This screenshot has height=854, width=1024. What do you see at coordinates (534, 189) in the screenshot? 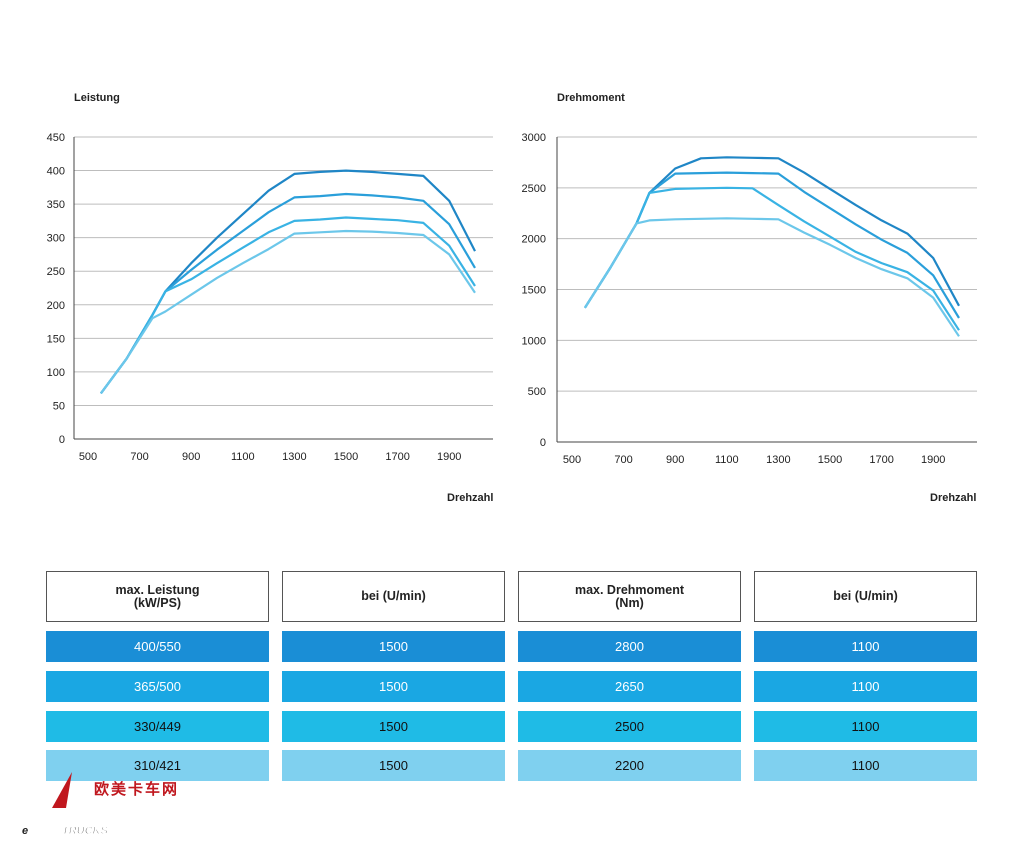
I see `y-tick-label: 2500` at bounding box center [534, 189].